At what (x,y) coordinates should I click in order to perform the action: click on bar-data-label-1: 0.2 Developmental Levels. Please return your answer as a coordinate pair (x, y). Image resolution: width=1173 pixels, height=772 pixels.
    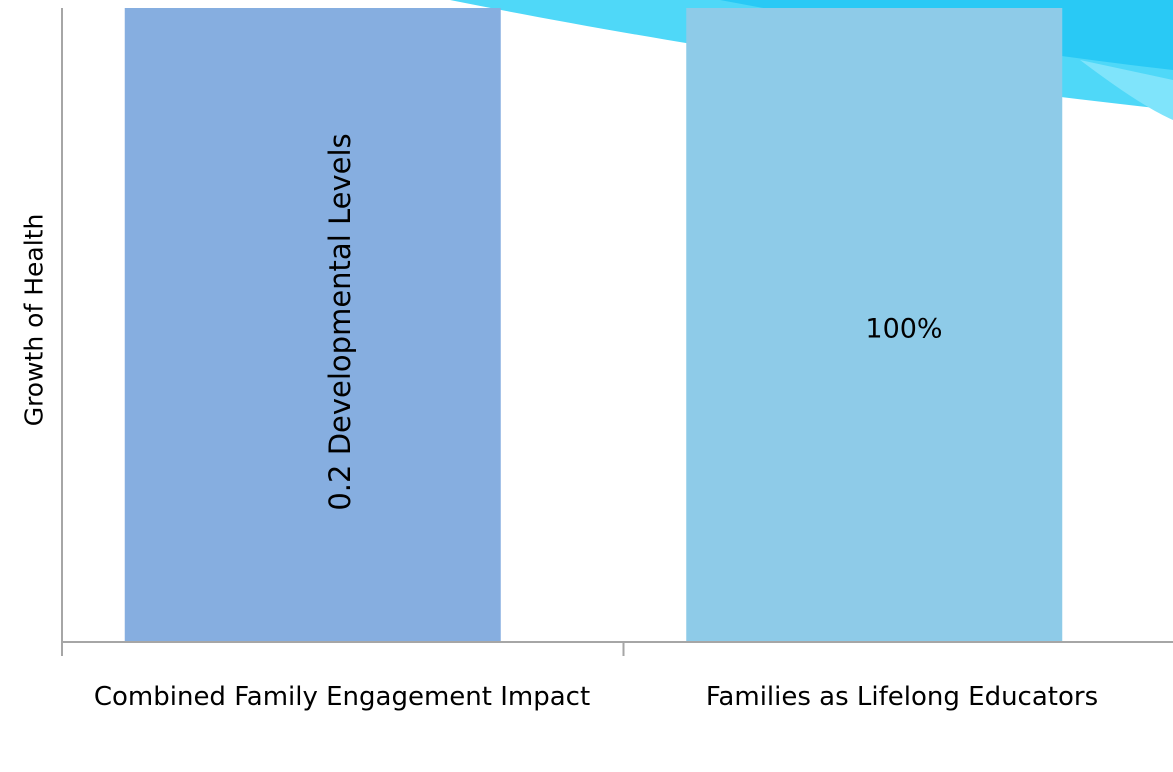
    Looking at the image, I should click on (340, 322).